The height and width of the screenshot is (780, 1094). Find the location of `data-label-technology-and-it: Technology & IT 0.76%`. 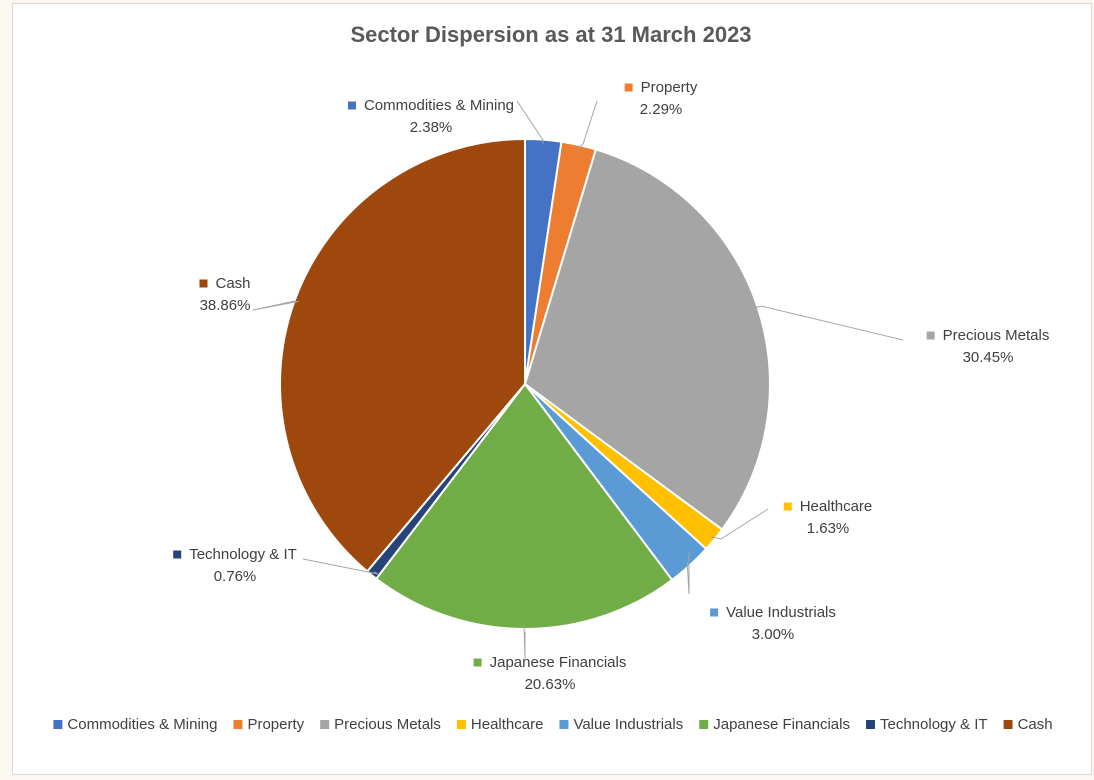

data-label-technology-and-it: Technology & IT 0.76% is located at coordinates (235, 565).